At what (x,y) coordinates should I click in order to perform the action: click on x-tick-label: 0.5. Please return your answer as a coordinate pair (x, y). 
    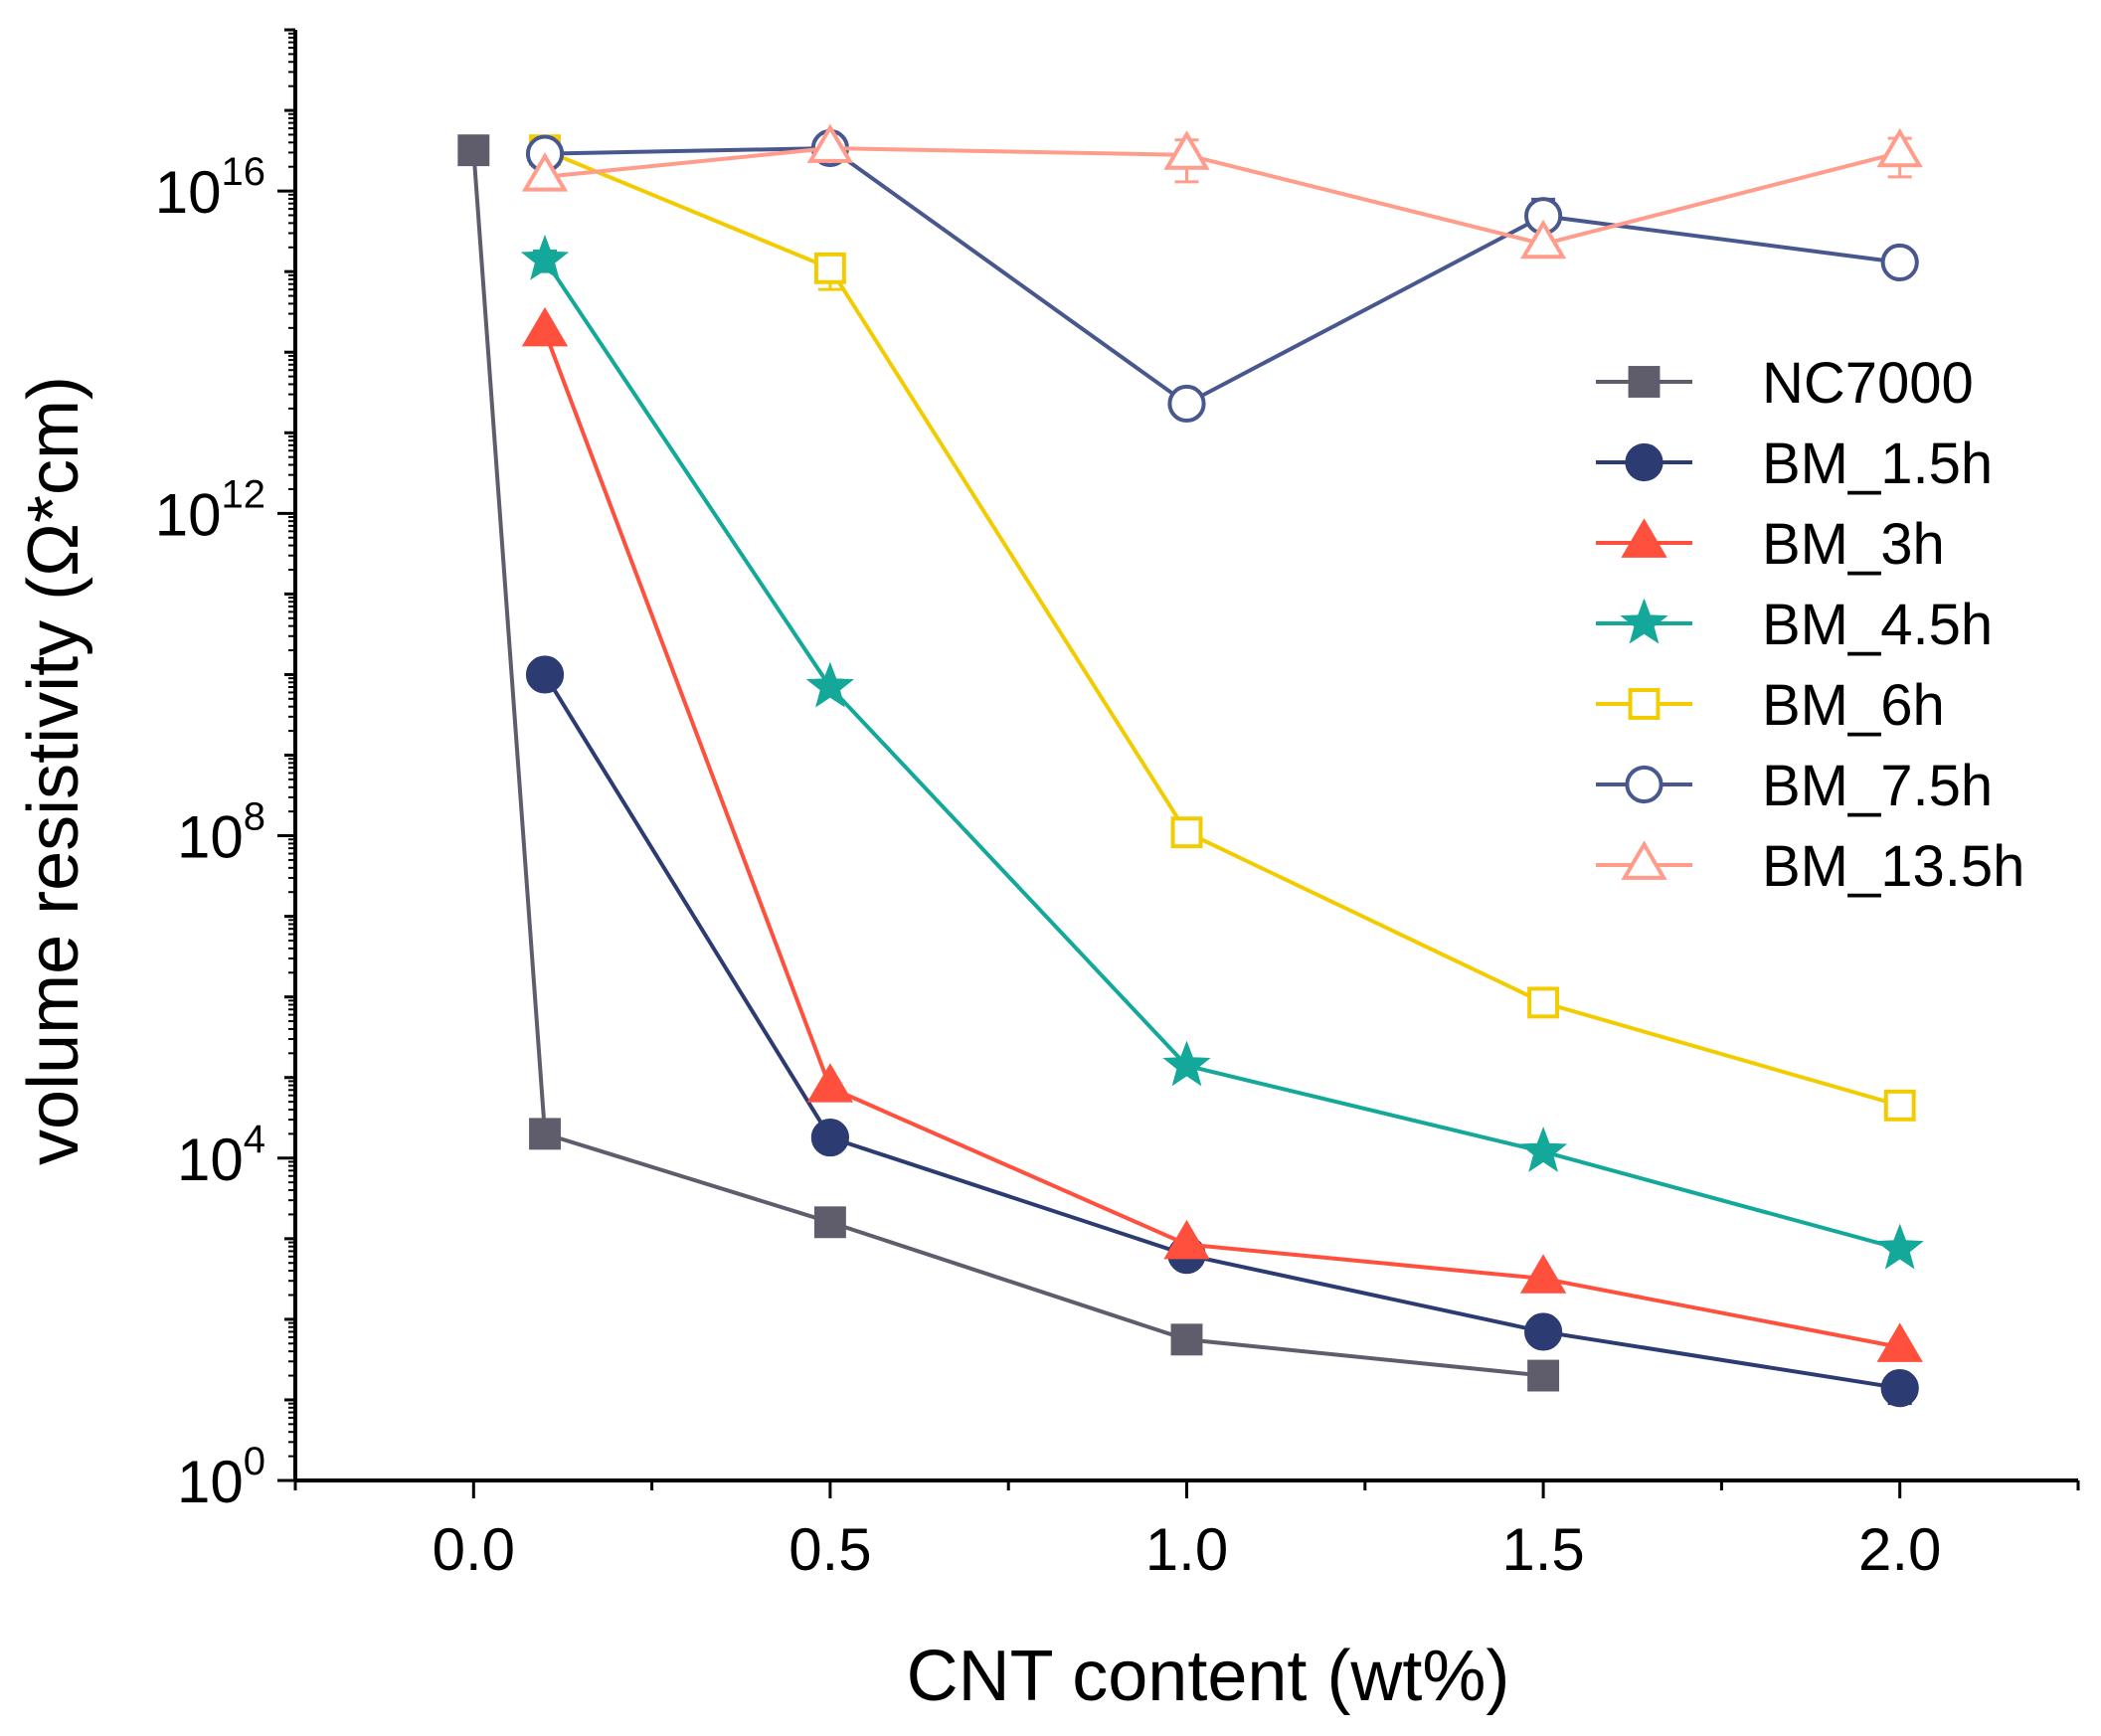
    Looking at the image, I should click on (830, 1550).